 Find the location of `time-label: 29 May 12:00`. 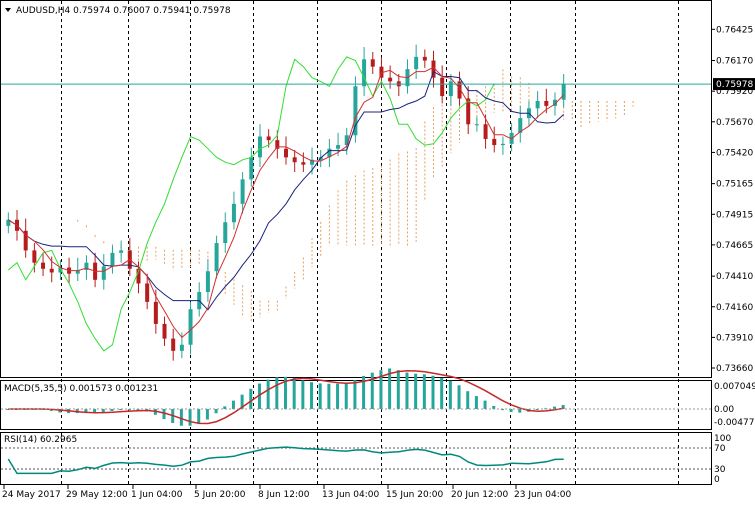

time-label: 29 May 12:00 is located at coordinates (97, 495).